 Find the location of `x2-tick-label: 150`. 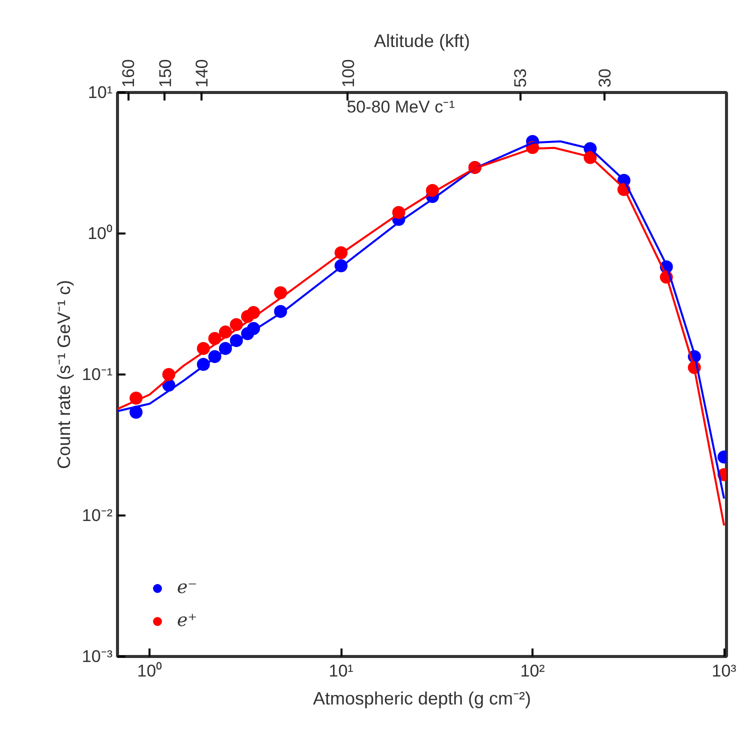

x2-tick-label: 150 is located at coordinates (165, 73).